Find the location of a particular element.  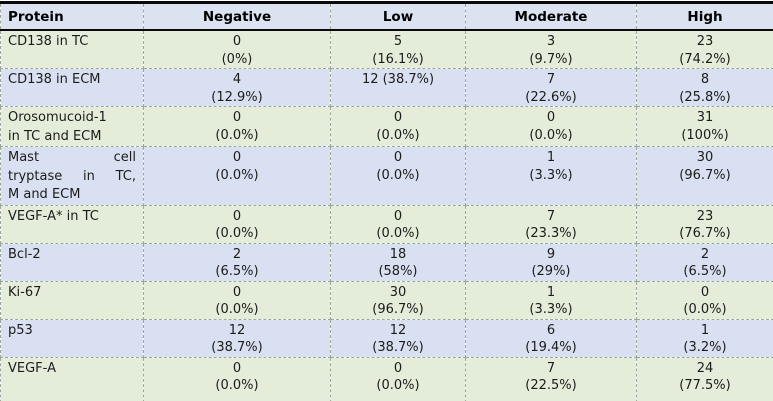

header-row: Protein Negative Low Moderate High is located at coordinates (386, 16).